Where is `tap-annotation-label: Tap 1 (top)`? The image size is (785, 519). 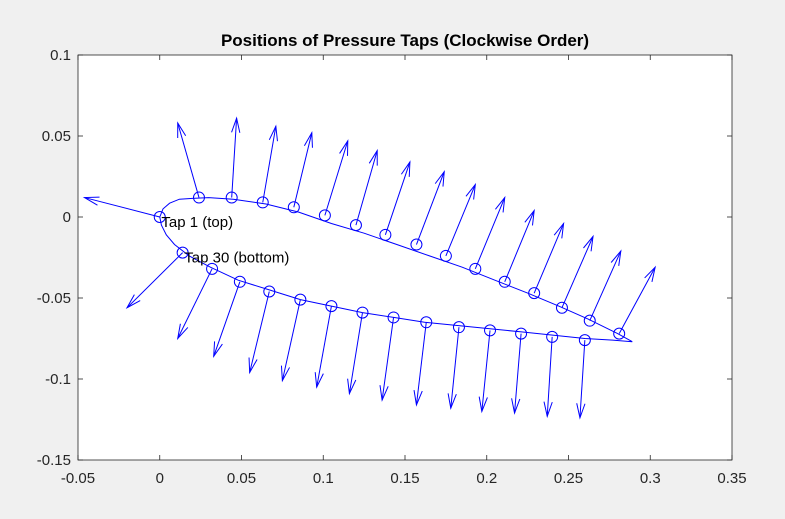
tap-annotation-label: Tap 1 (top) is located at coordinates (197, 222).